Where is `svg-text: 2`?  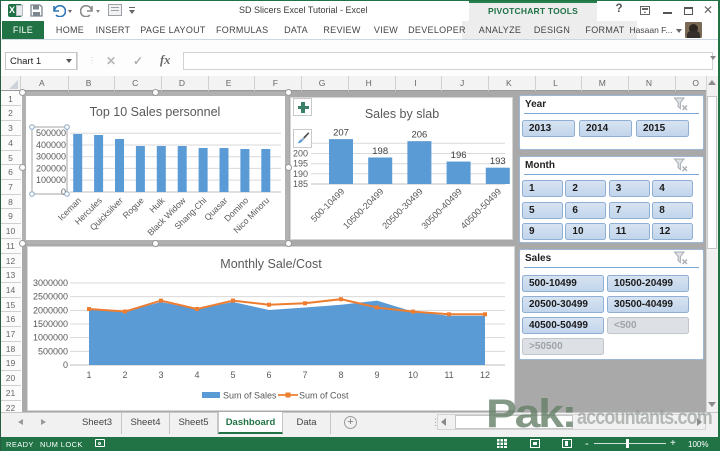 svg-text: 2 is located at coordinates (124, 375).